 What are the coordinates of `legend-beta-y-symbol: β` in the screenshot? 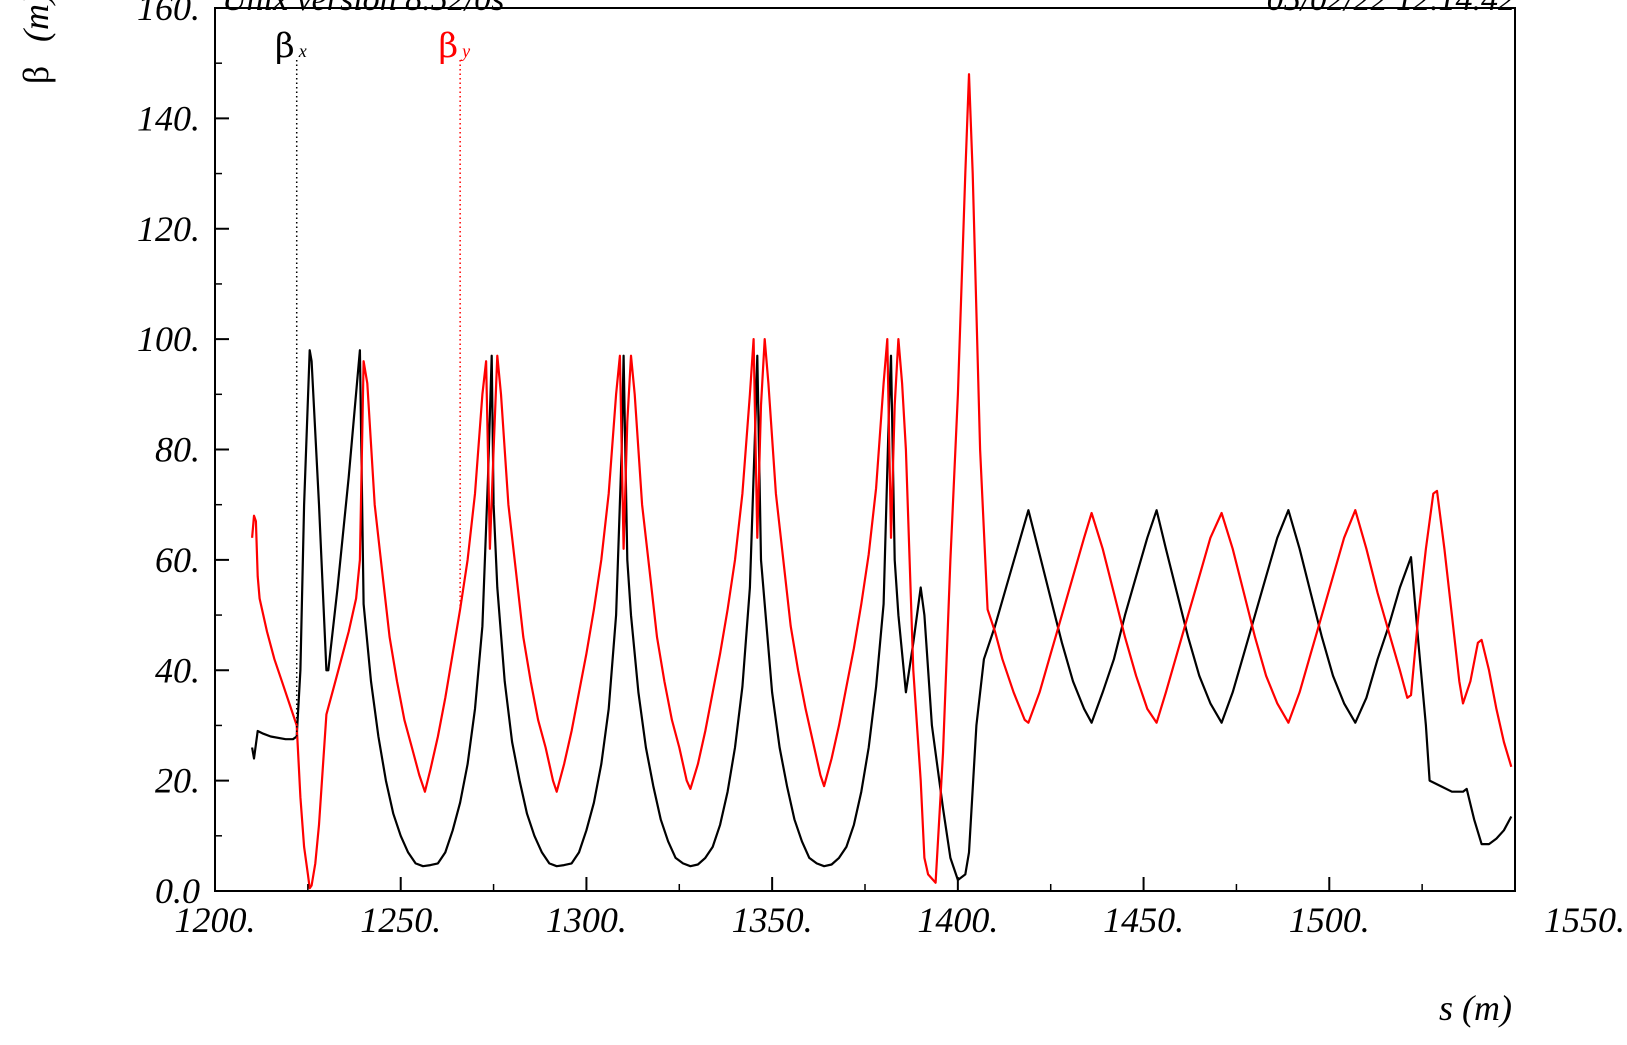 It's located at (448, 46).